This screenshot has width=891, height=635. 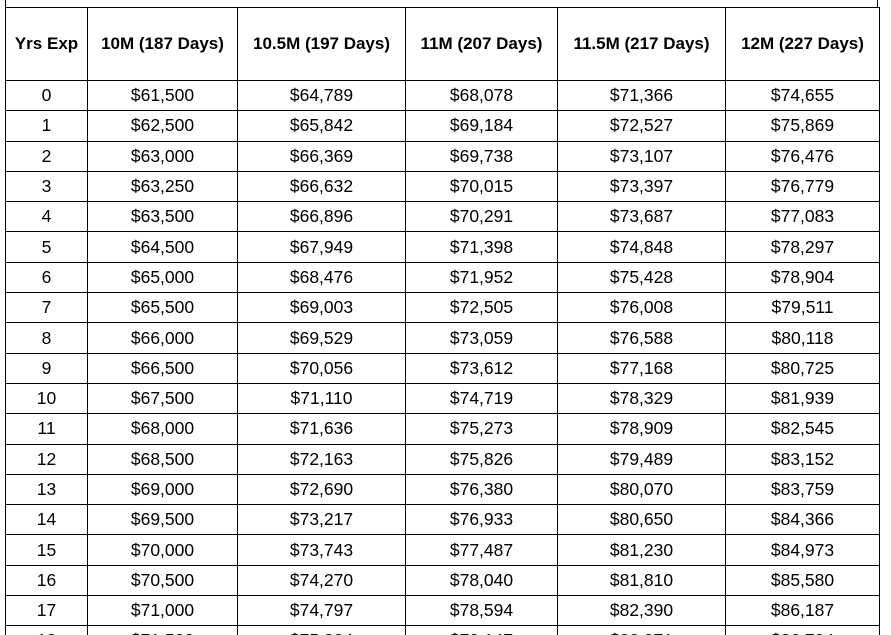 I want to click on table-cell: 14, so click(x=46, y=520).